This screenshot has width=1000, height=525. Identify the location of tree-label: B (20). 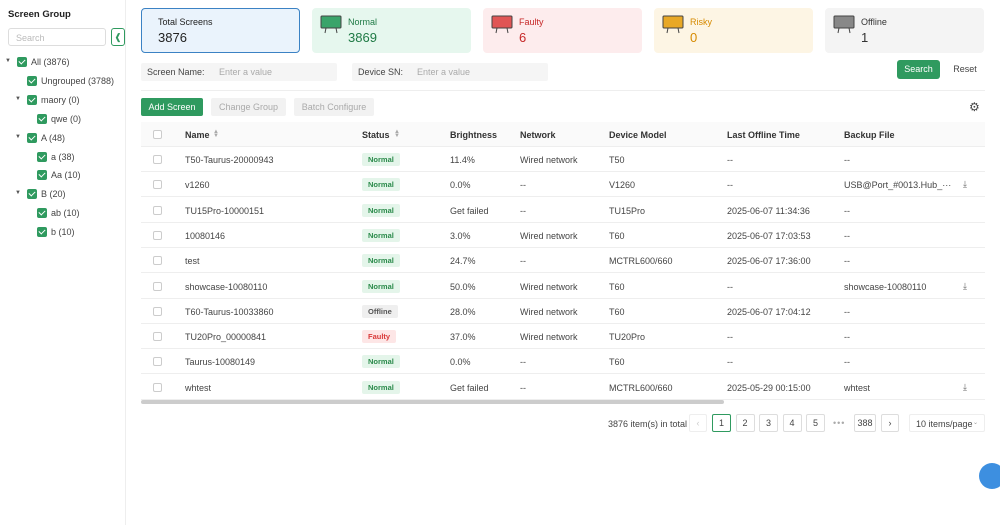
(53, 194).